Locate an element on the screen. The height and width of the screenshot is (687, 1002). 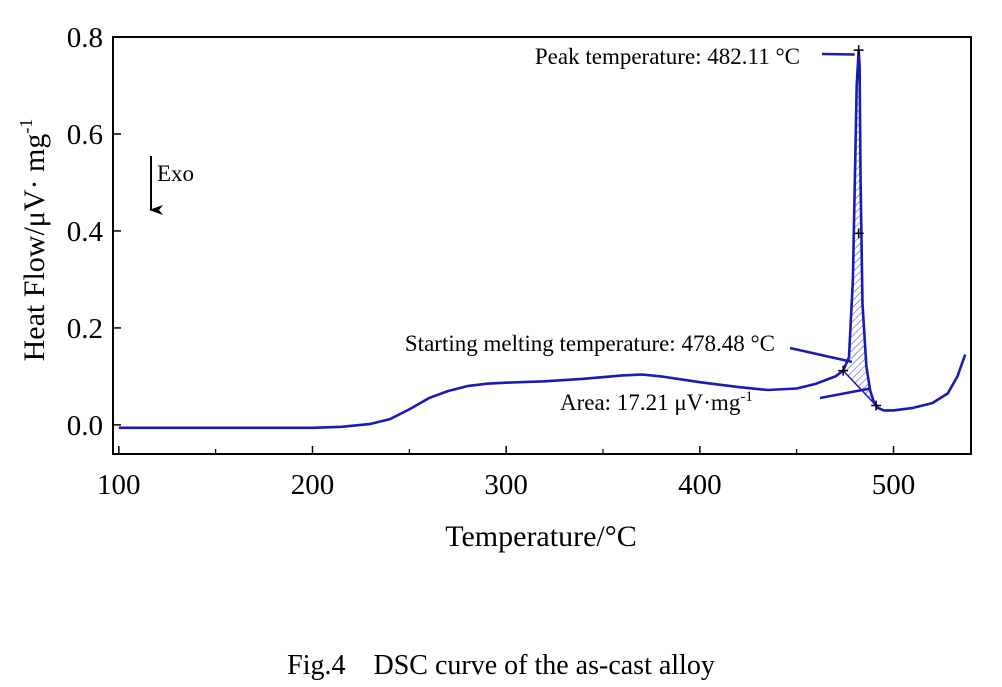
x-tick-label: 200 is located at coordinates (313, 485).